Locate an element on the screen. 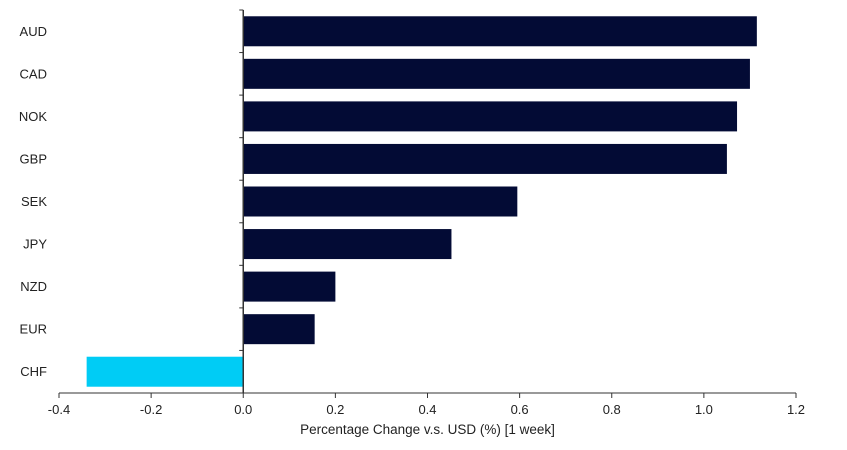  x-tick-label: 0.6 is located at coordinates (520, 409).